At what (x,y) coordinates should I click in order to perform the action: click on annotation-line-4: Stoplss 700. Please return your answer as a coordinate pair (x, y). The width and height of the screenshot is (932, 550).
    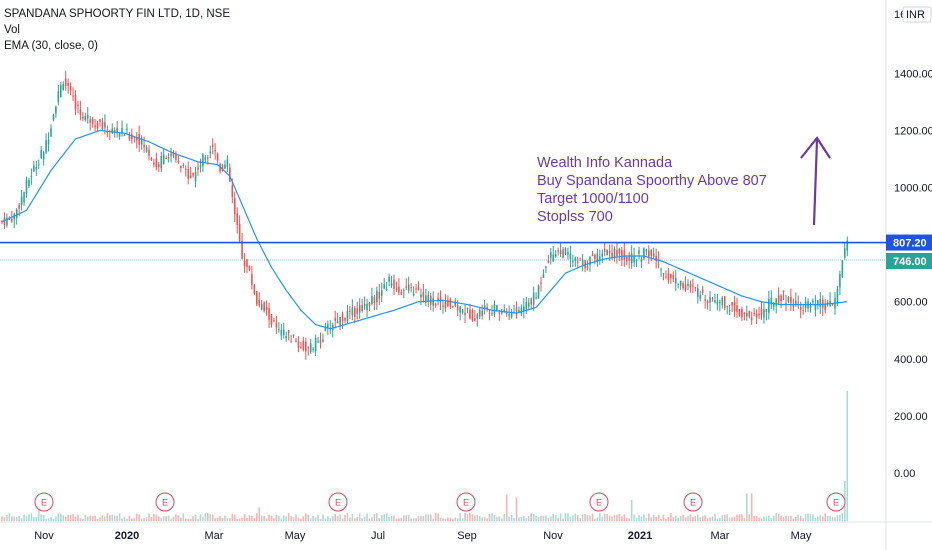
    Looking at the image, I should click on (575, 217).